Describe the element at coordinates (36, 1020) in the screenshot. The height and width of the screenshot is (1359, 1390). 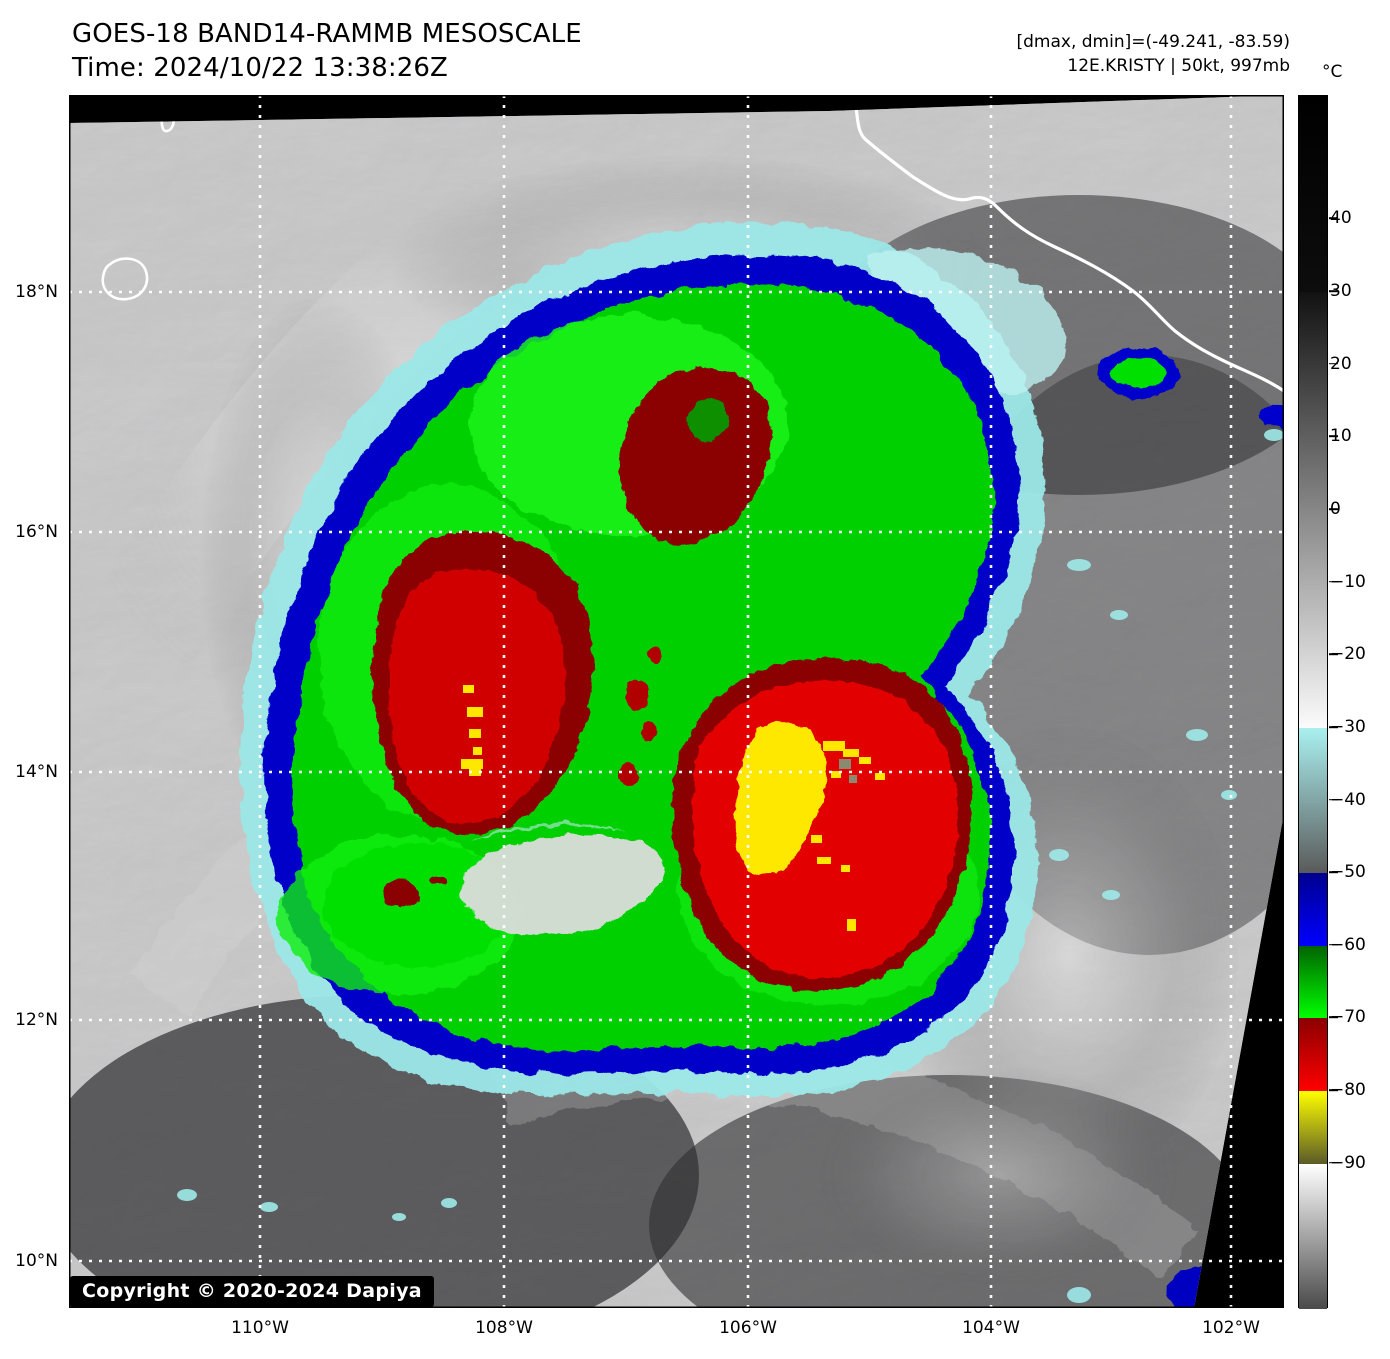
I see `lat-tick-12N: 12°N` at that location.